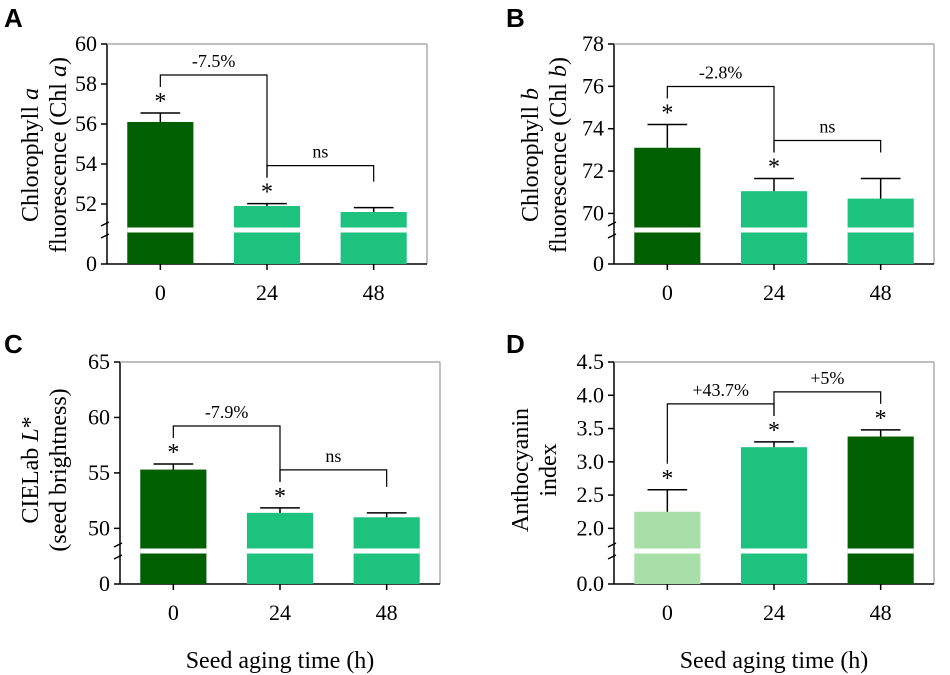  I want to click on y-tick-label: 55, so click(99, 472).